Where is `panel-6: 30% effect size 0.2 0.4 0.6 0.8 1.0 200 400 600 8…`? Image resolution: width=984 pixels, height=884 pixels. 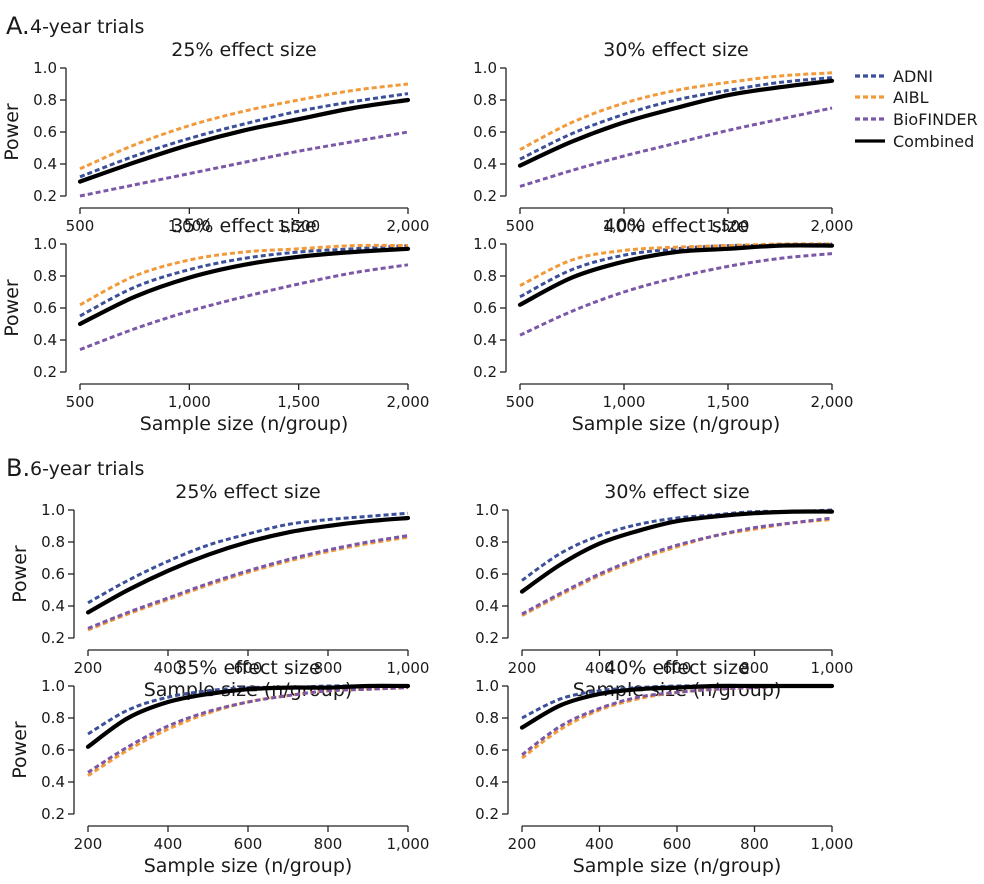 panel-6: 30% effect size 0.2 0.4 0.6 0.8 1.0 200 400 600 8… is located at coordinates (664, 591).